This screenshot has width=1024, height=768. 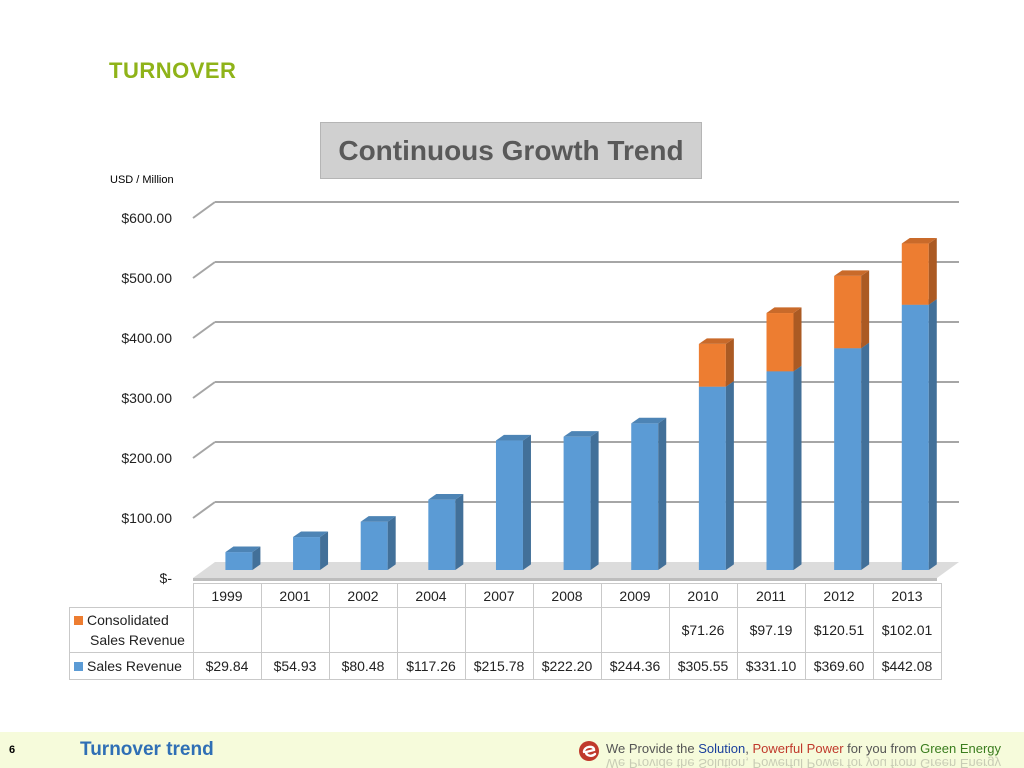 What do you see at coordinates (295, 666) in the screenshot?
I see `data-label: $54.93` at bounding box center [295, 666].